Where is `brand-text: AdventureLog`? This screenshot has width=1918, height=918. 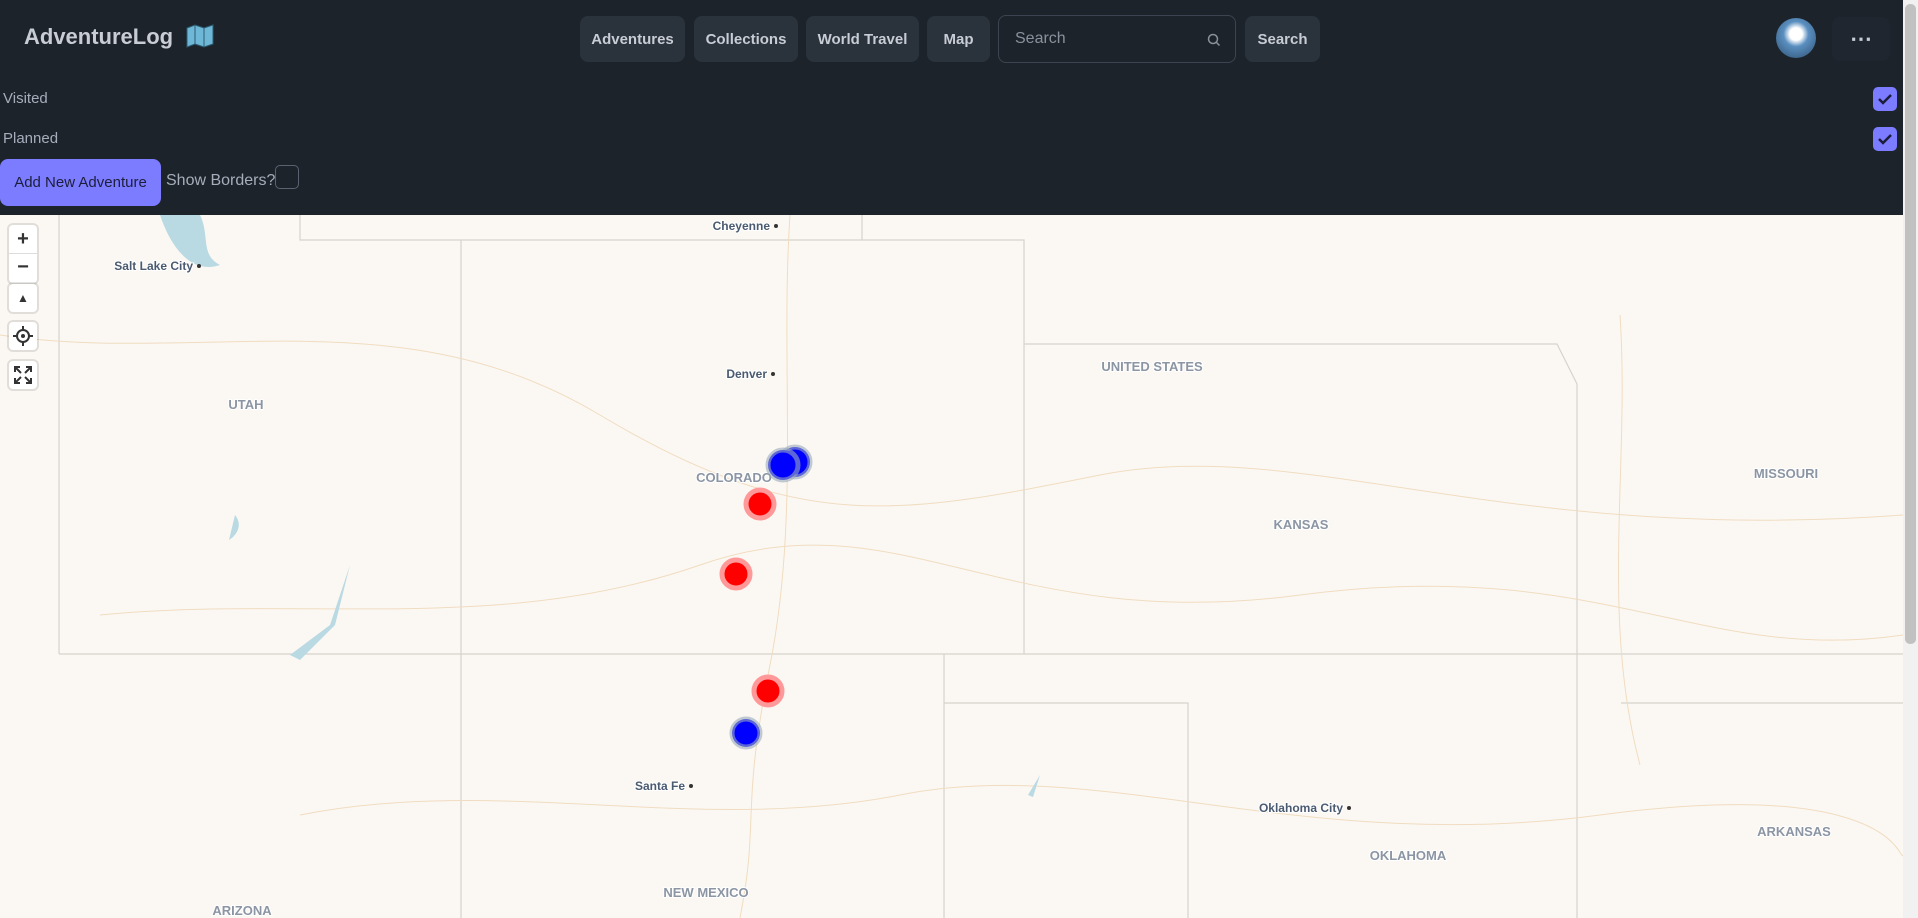
brand-text: AdventureLog is located at coordinates (99, 36).